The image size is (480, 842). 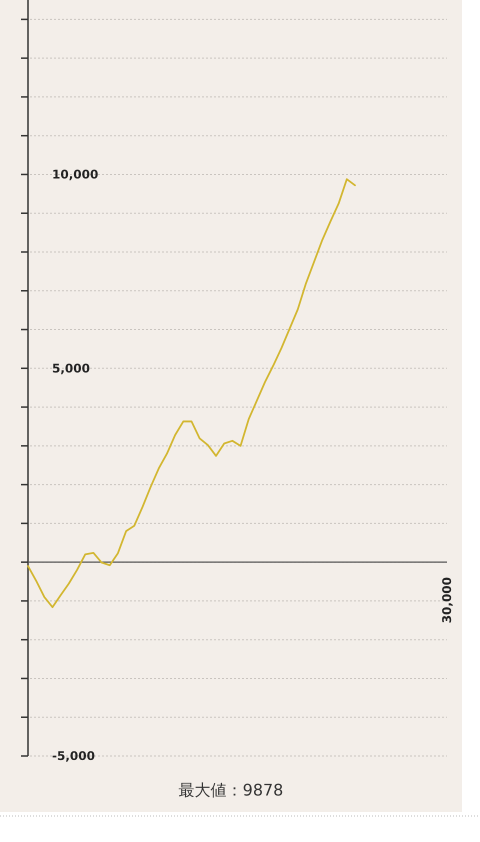 I want to click on y-tick-label: -5,000, so click(x=73, y=756).